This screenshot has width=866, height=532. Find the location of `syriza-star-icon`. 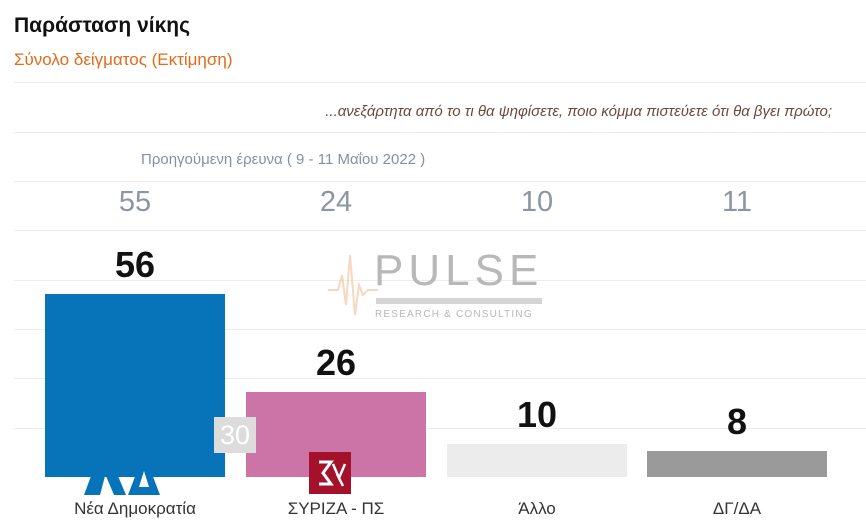

syriza-star-icon is located at coordinates (333, 473).